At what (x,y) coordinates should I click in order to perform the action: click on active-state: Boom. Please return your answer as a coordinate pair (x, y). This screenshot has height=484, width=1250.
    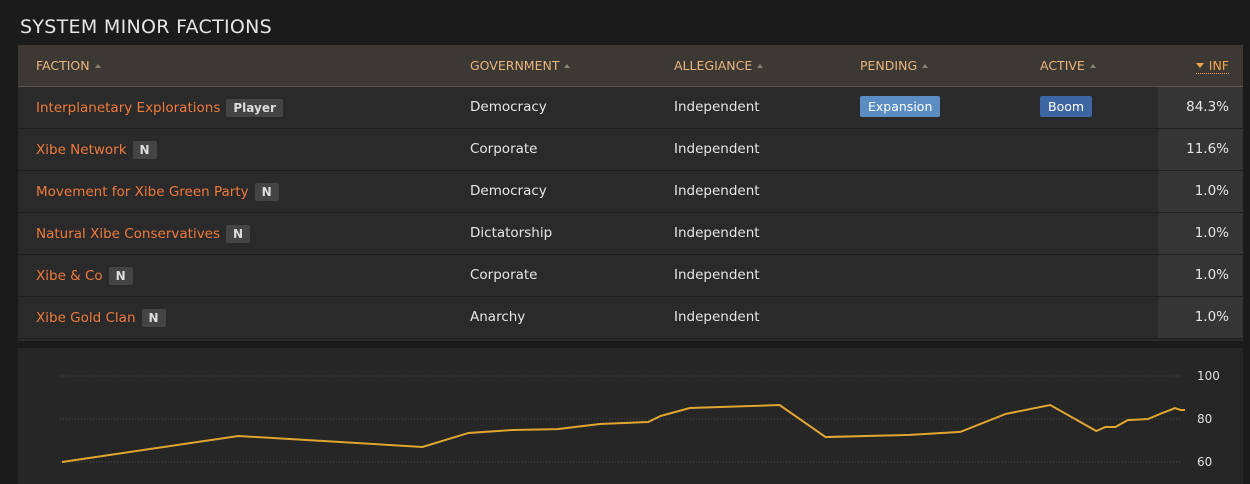
    Looking at the image, I should click on (1066, 106).